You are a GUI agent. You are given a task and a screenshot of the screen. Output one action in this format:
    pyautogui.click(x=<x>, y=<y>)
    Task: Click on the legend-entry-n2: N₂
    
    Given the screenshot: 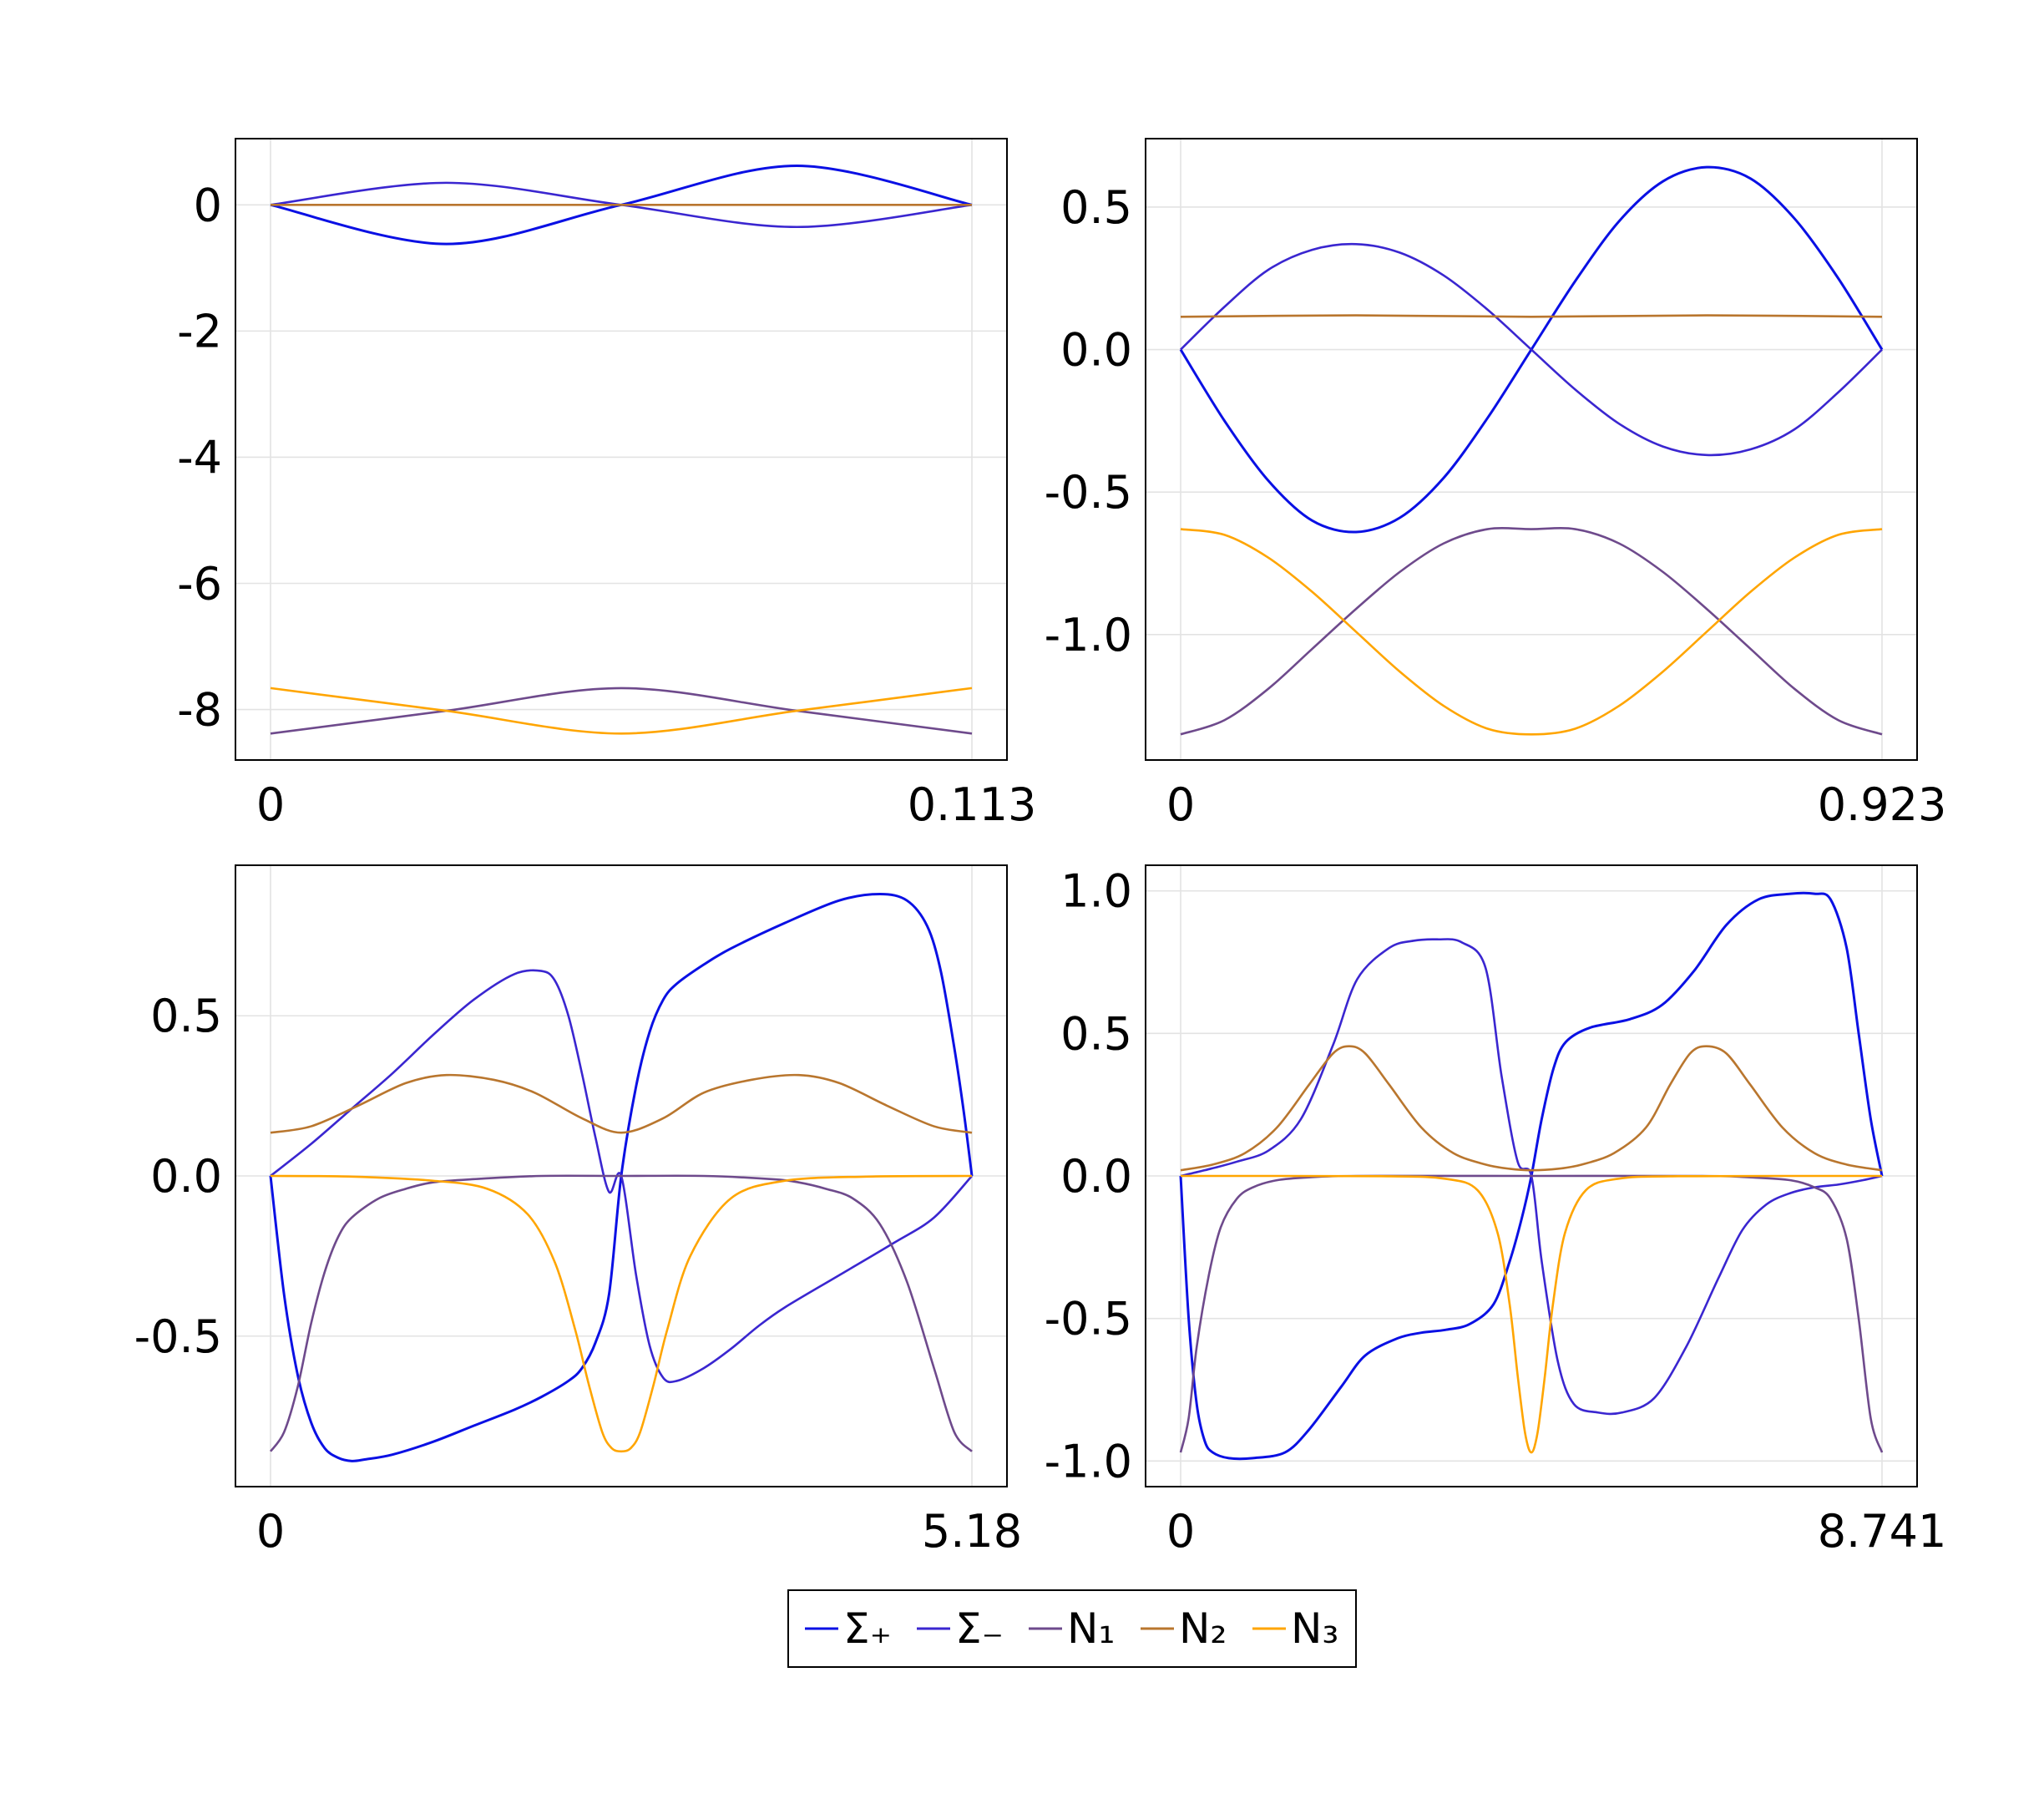 What is the action you would take?
    pyautogui.click(x=1184, y=1628)
    